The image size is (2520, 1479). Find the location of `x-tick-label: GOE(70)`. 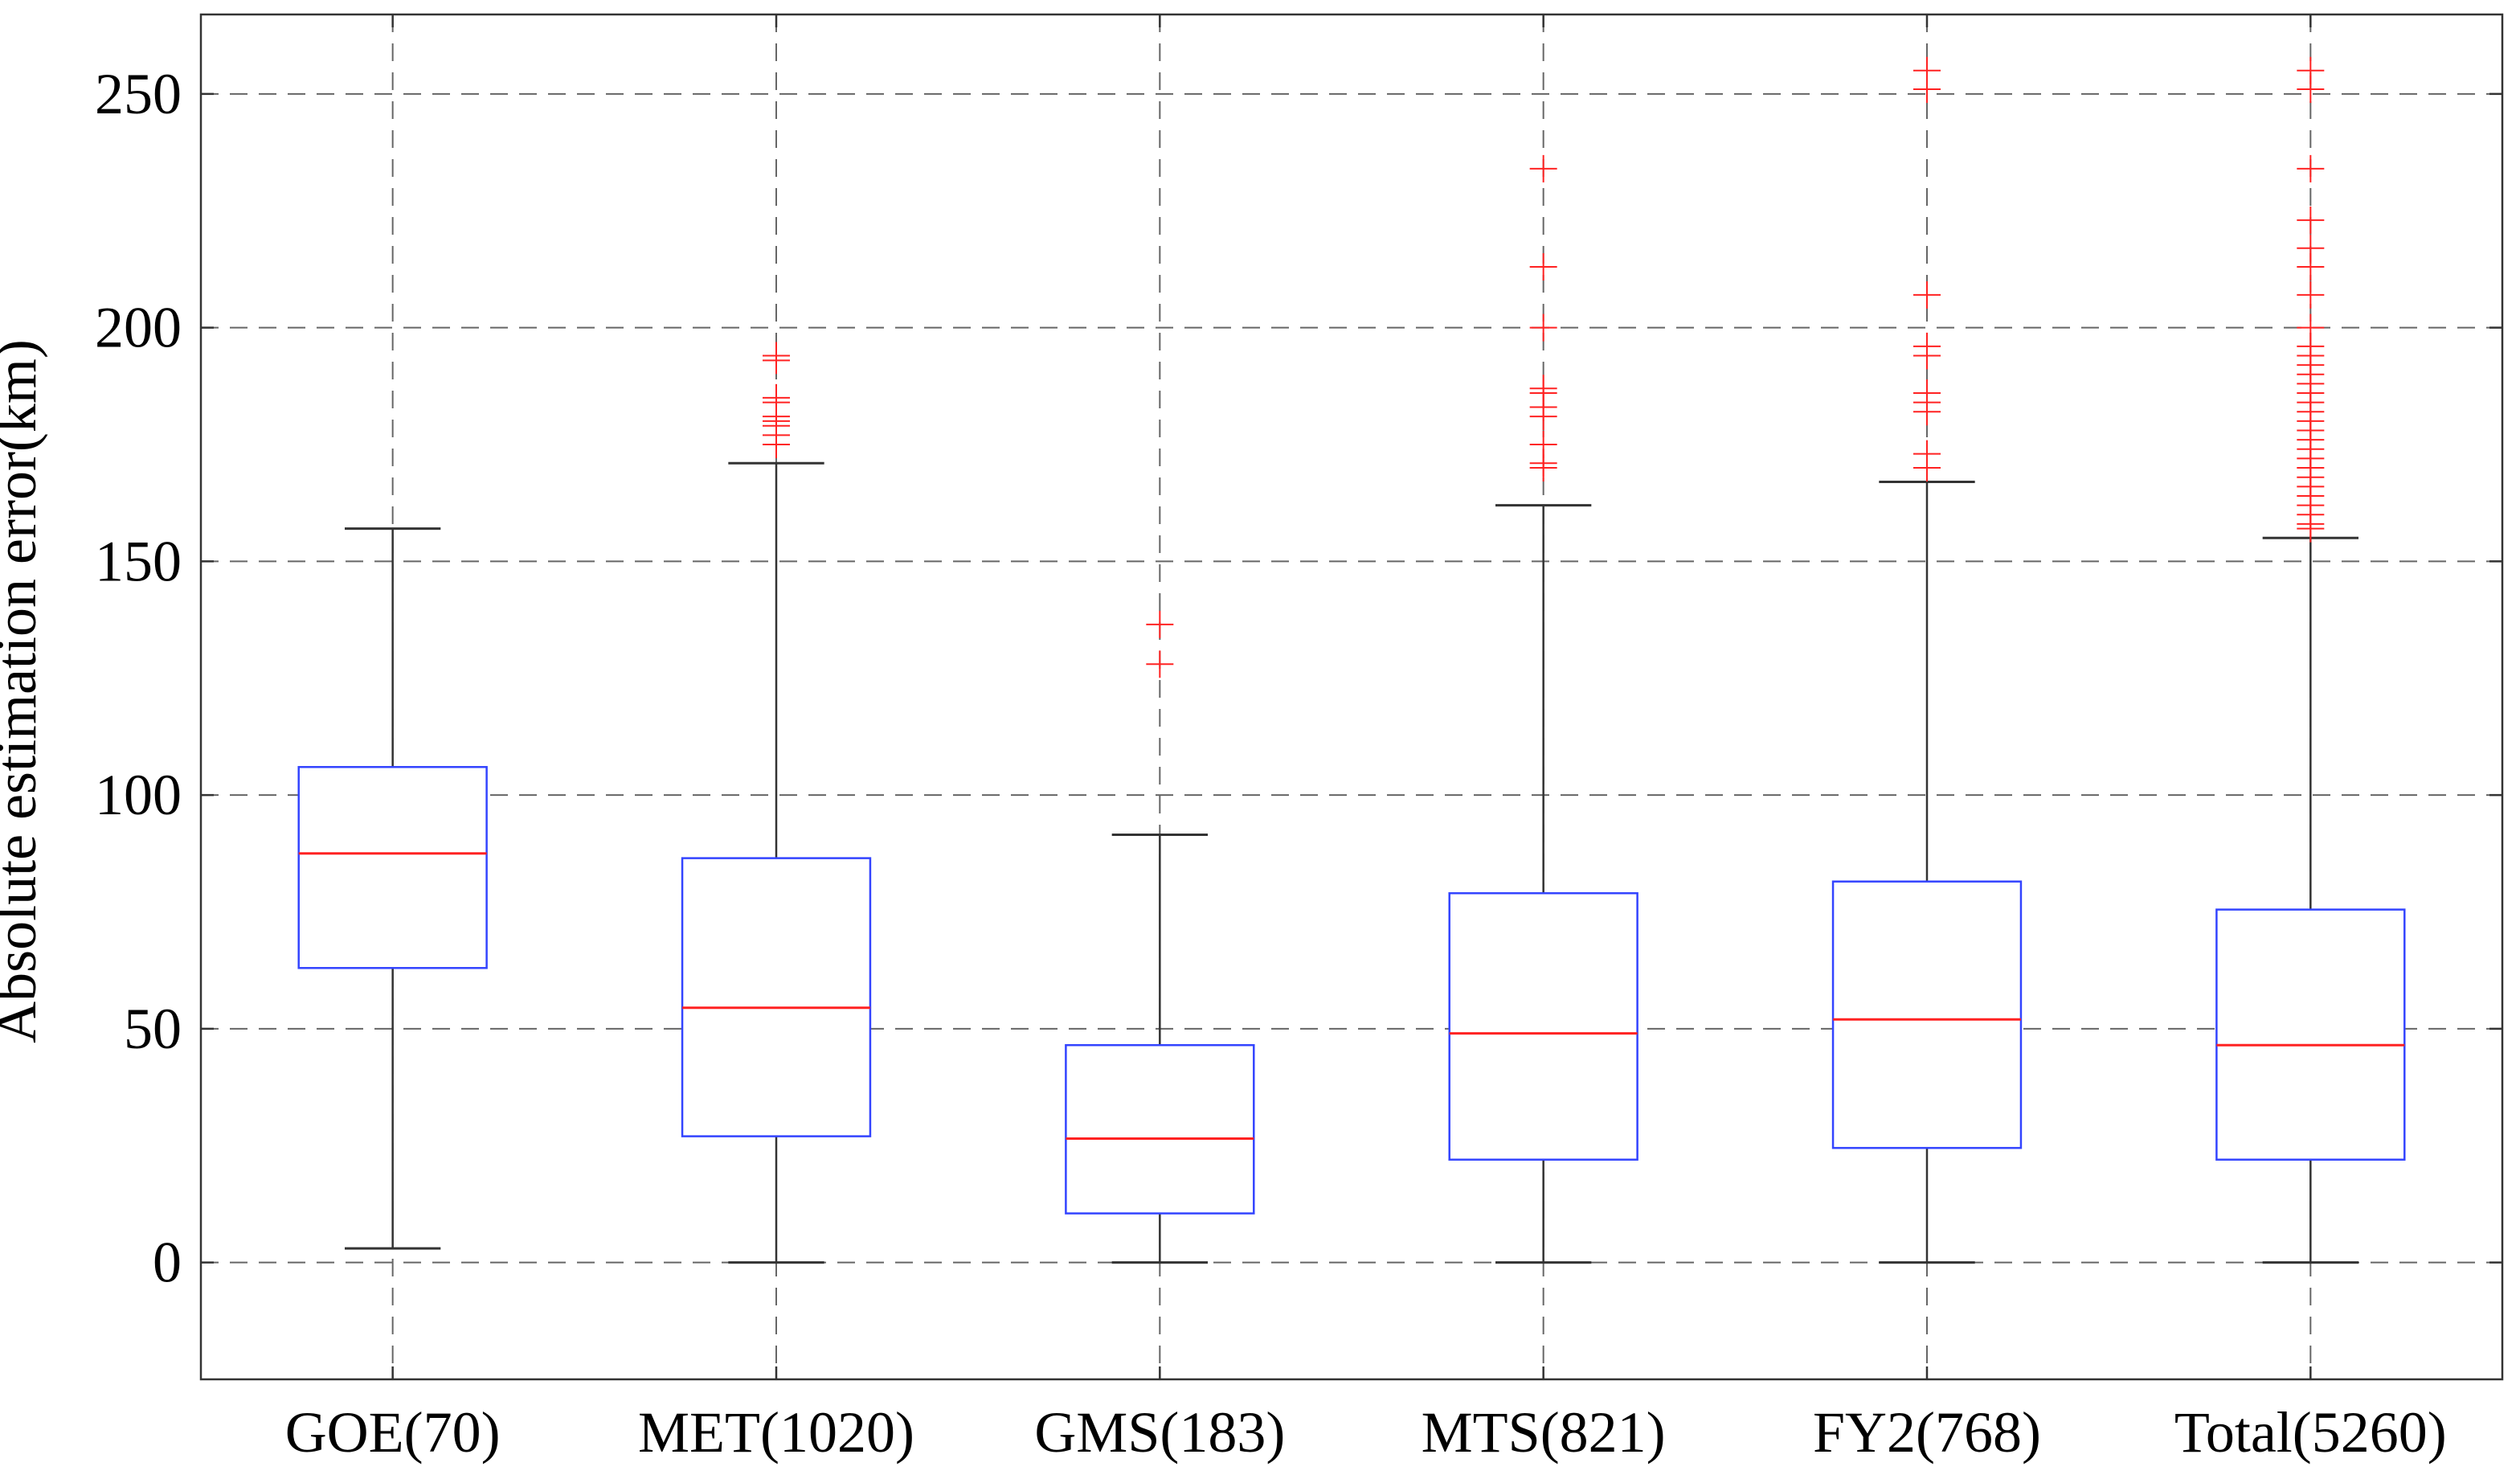

x-tick-label: GOE(70) is located at coordinates (393, 1432).